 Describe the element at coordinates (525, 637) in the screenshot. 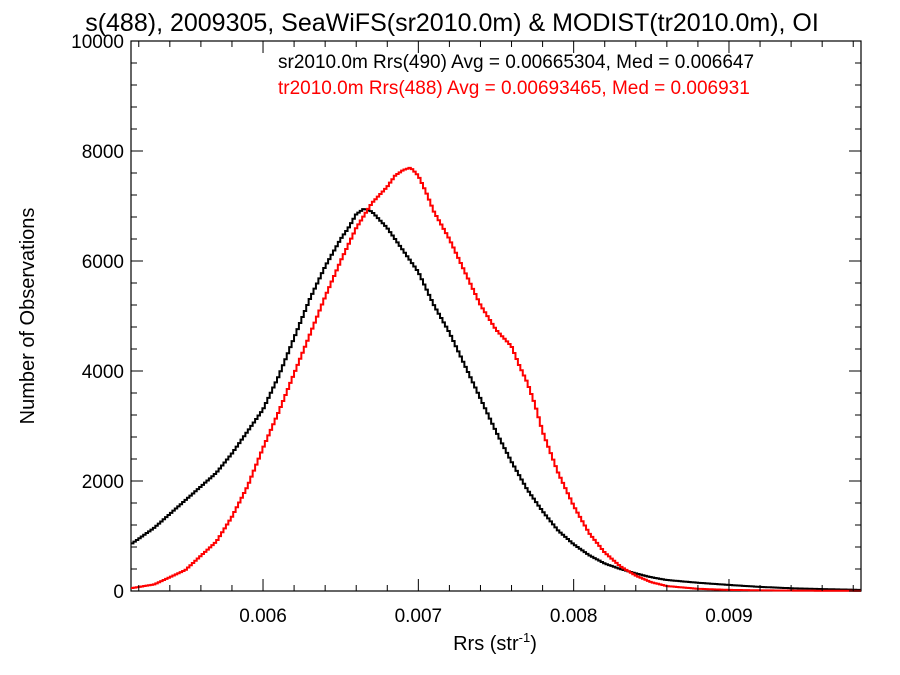

I see `x-axis-label-superscript: -1` at that location.